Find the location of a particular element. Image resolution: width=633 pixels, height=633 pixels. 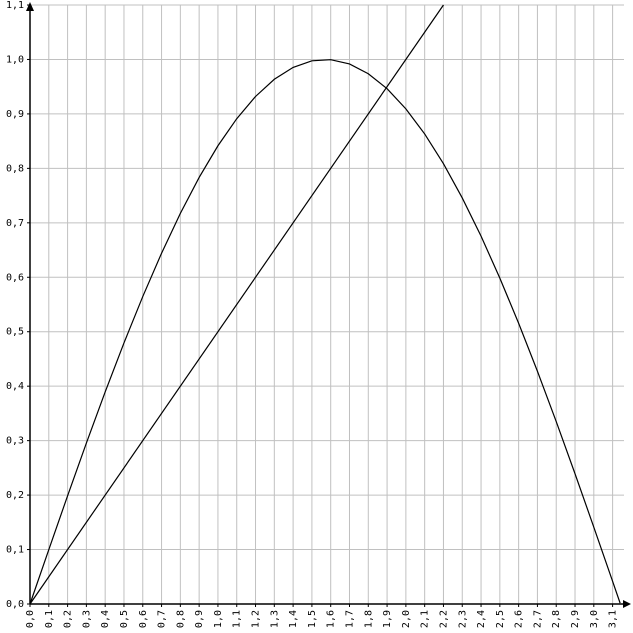

x-tick-label: 2,0 is located at coordinates (406, 619).